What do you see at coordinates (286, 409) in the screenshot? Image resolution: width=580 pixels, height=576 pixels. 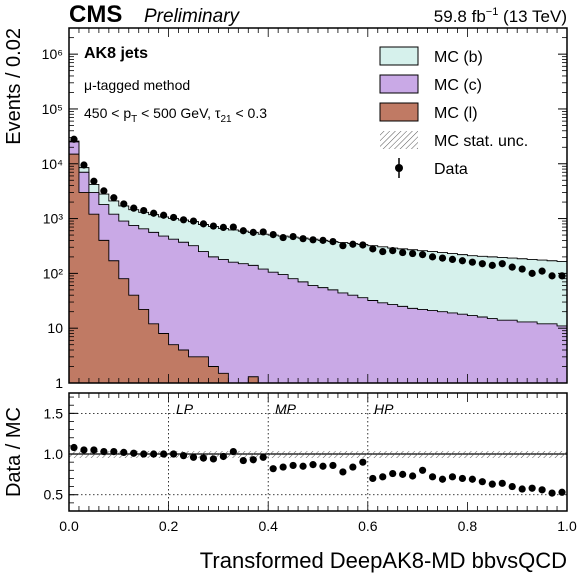 I see `region-label-mp: MP` at bounding box center [286, 409].